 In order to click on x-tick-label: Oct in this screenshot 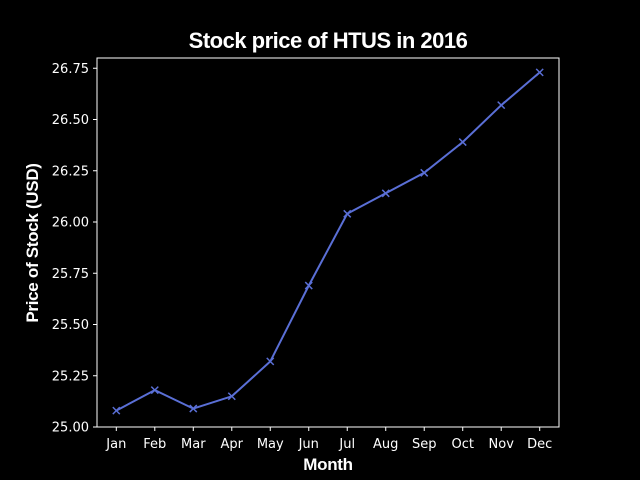, I will do `click(462, 444)`.